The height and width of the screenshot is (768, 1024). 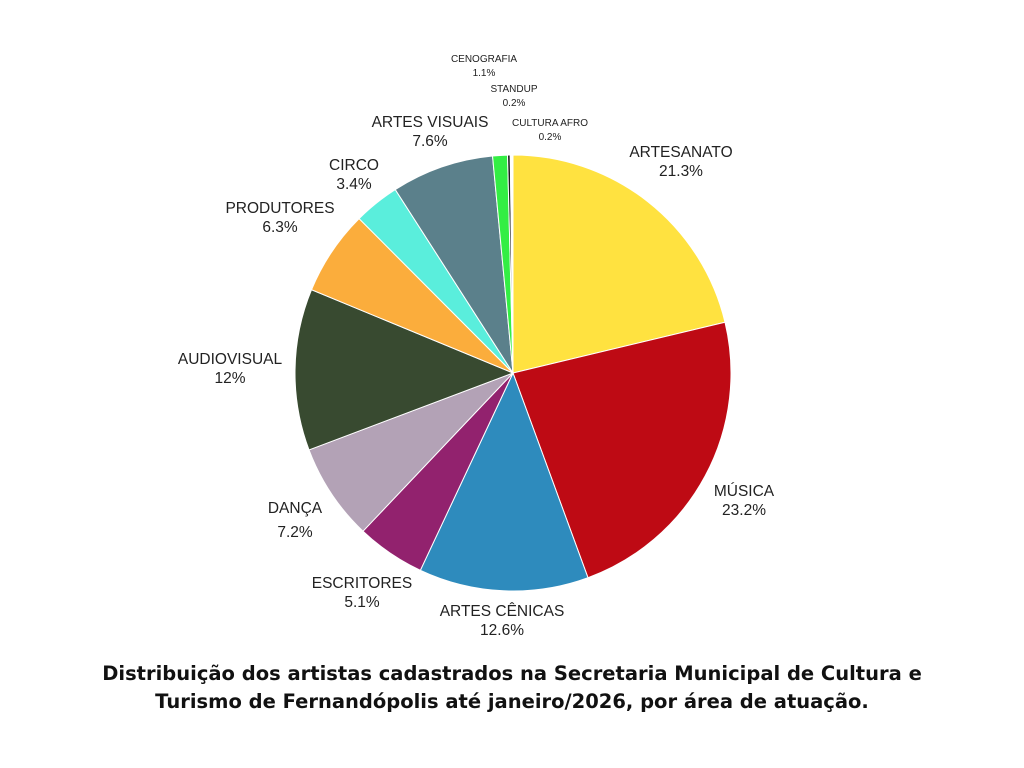 I want to click on label-name: CIRCO, so click(x=354, y=165).